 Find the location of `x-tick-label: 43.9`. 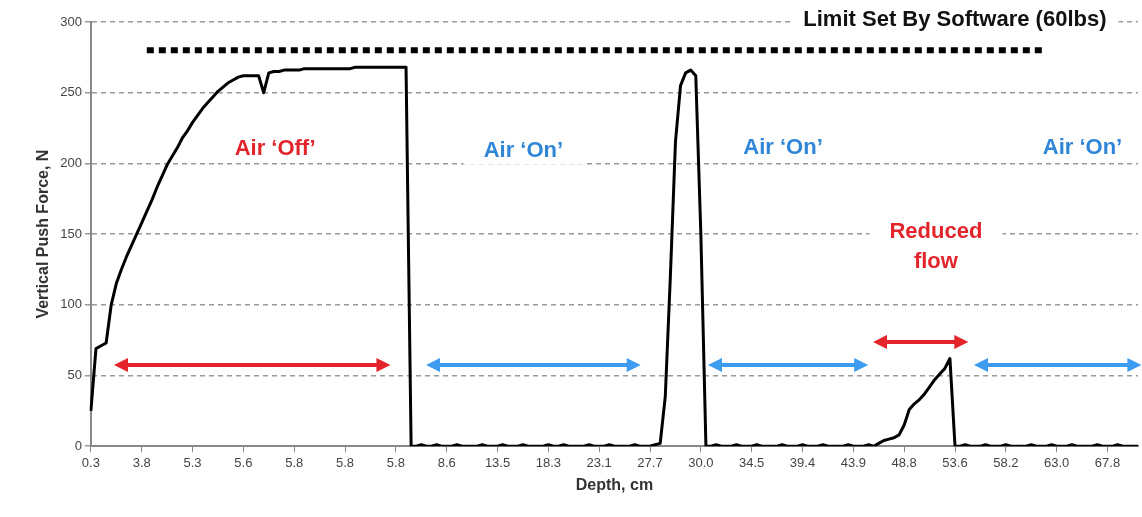

x-tick-label: 43.9 is located at coordinates (853, 462).